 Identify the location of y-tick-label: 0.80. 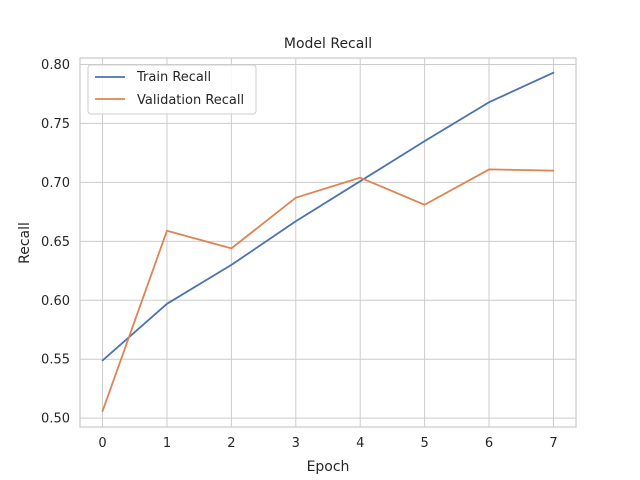
(55, 65).